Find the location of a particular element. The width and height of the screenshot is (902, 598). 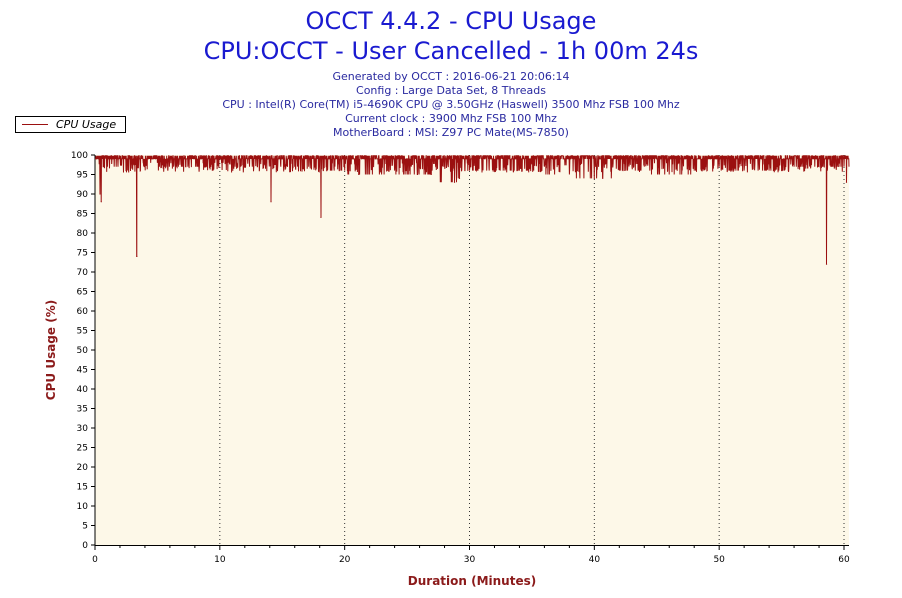

x-ticks: 0 10 20 30 40 50 60 is located at coordinates (471, 555).